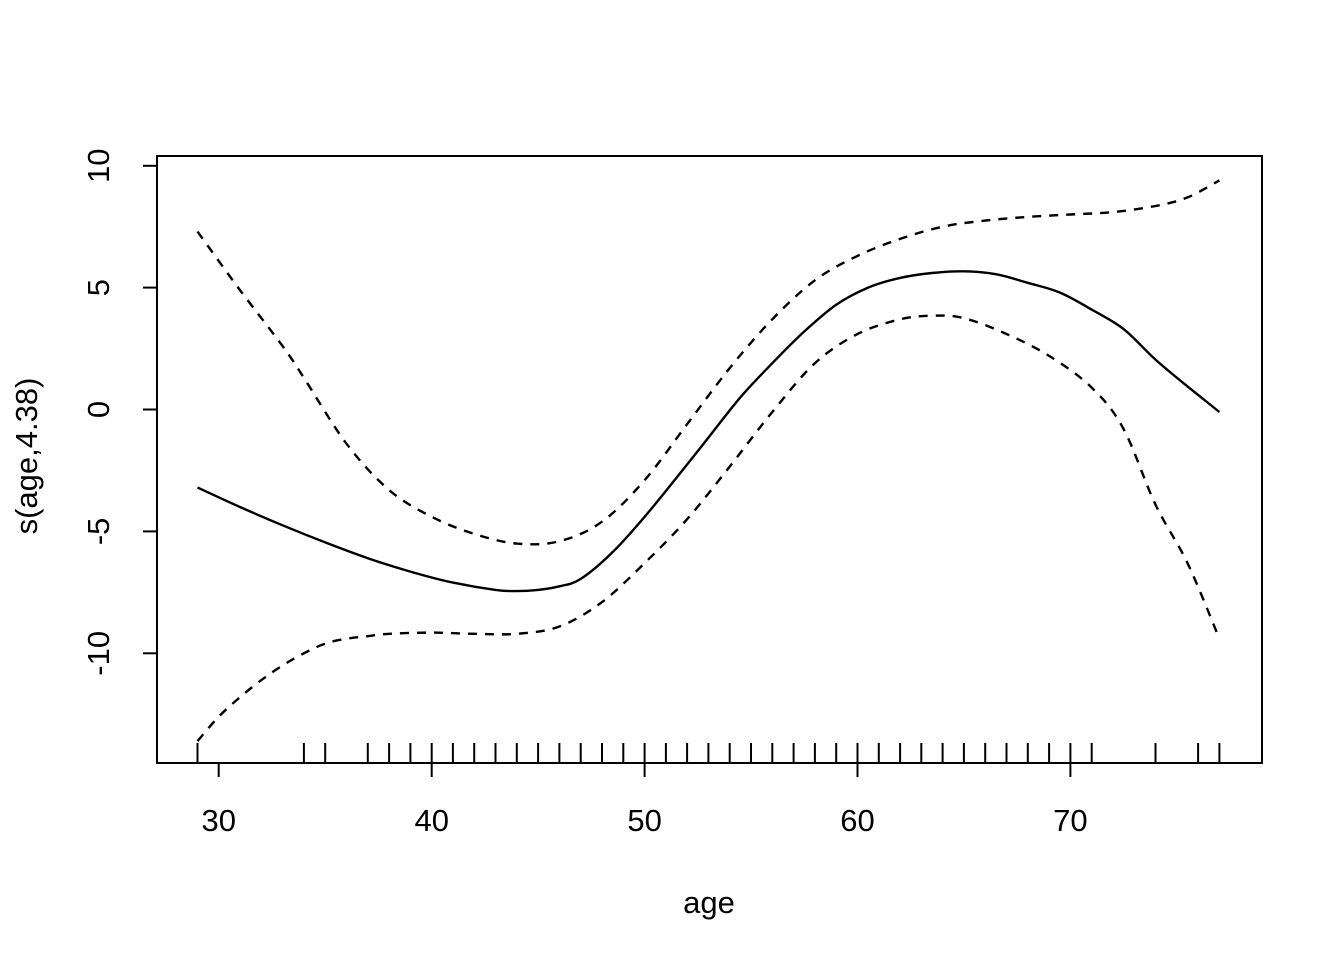 The height and width of the screenshot is (960, 1344). What do you see at coordinates (709, 902) in the screenshot?
I see `x-axis-title: age` at bounding box center [709, 902].